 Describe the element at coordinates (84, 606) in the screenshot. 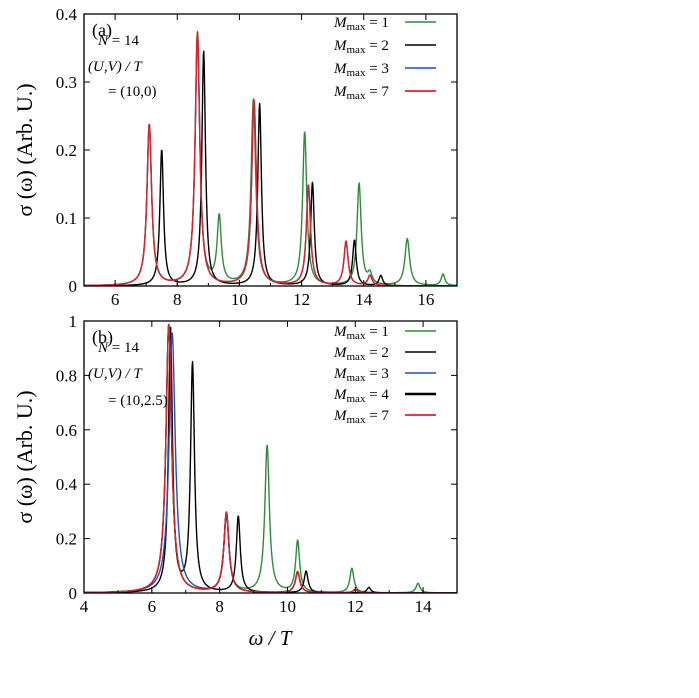

I see `x-tick-label: 4` at that location.